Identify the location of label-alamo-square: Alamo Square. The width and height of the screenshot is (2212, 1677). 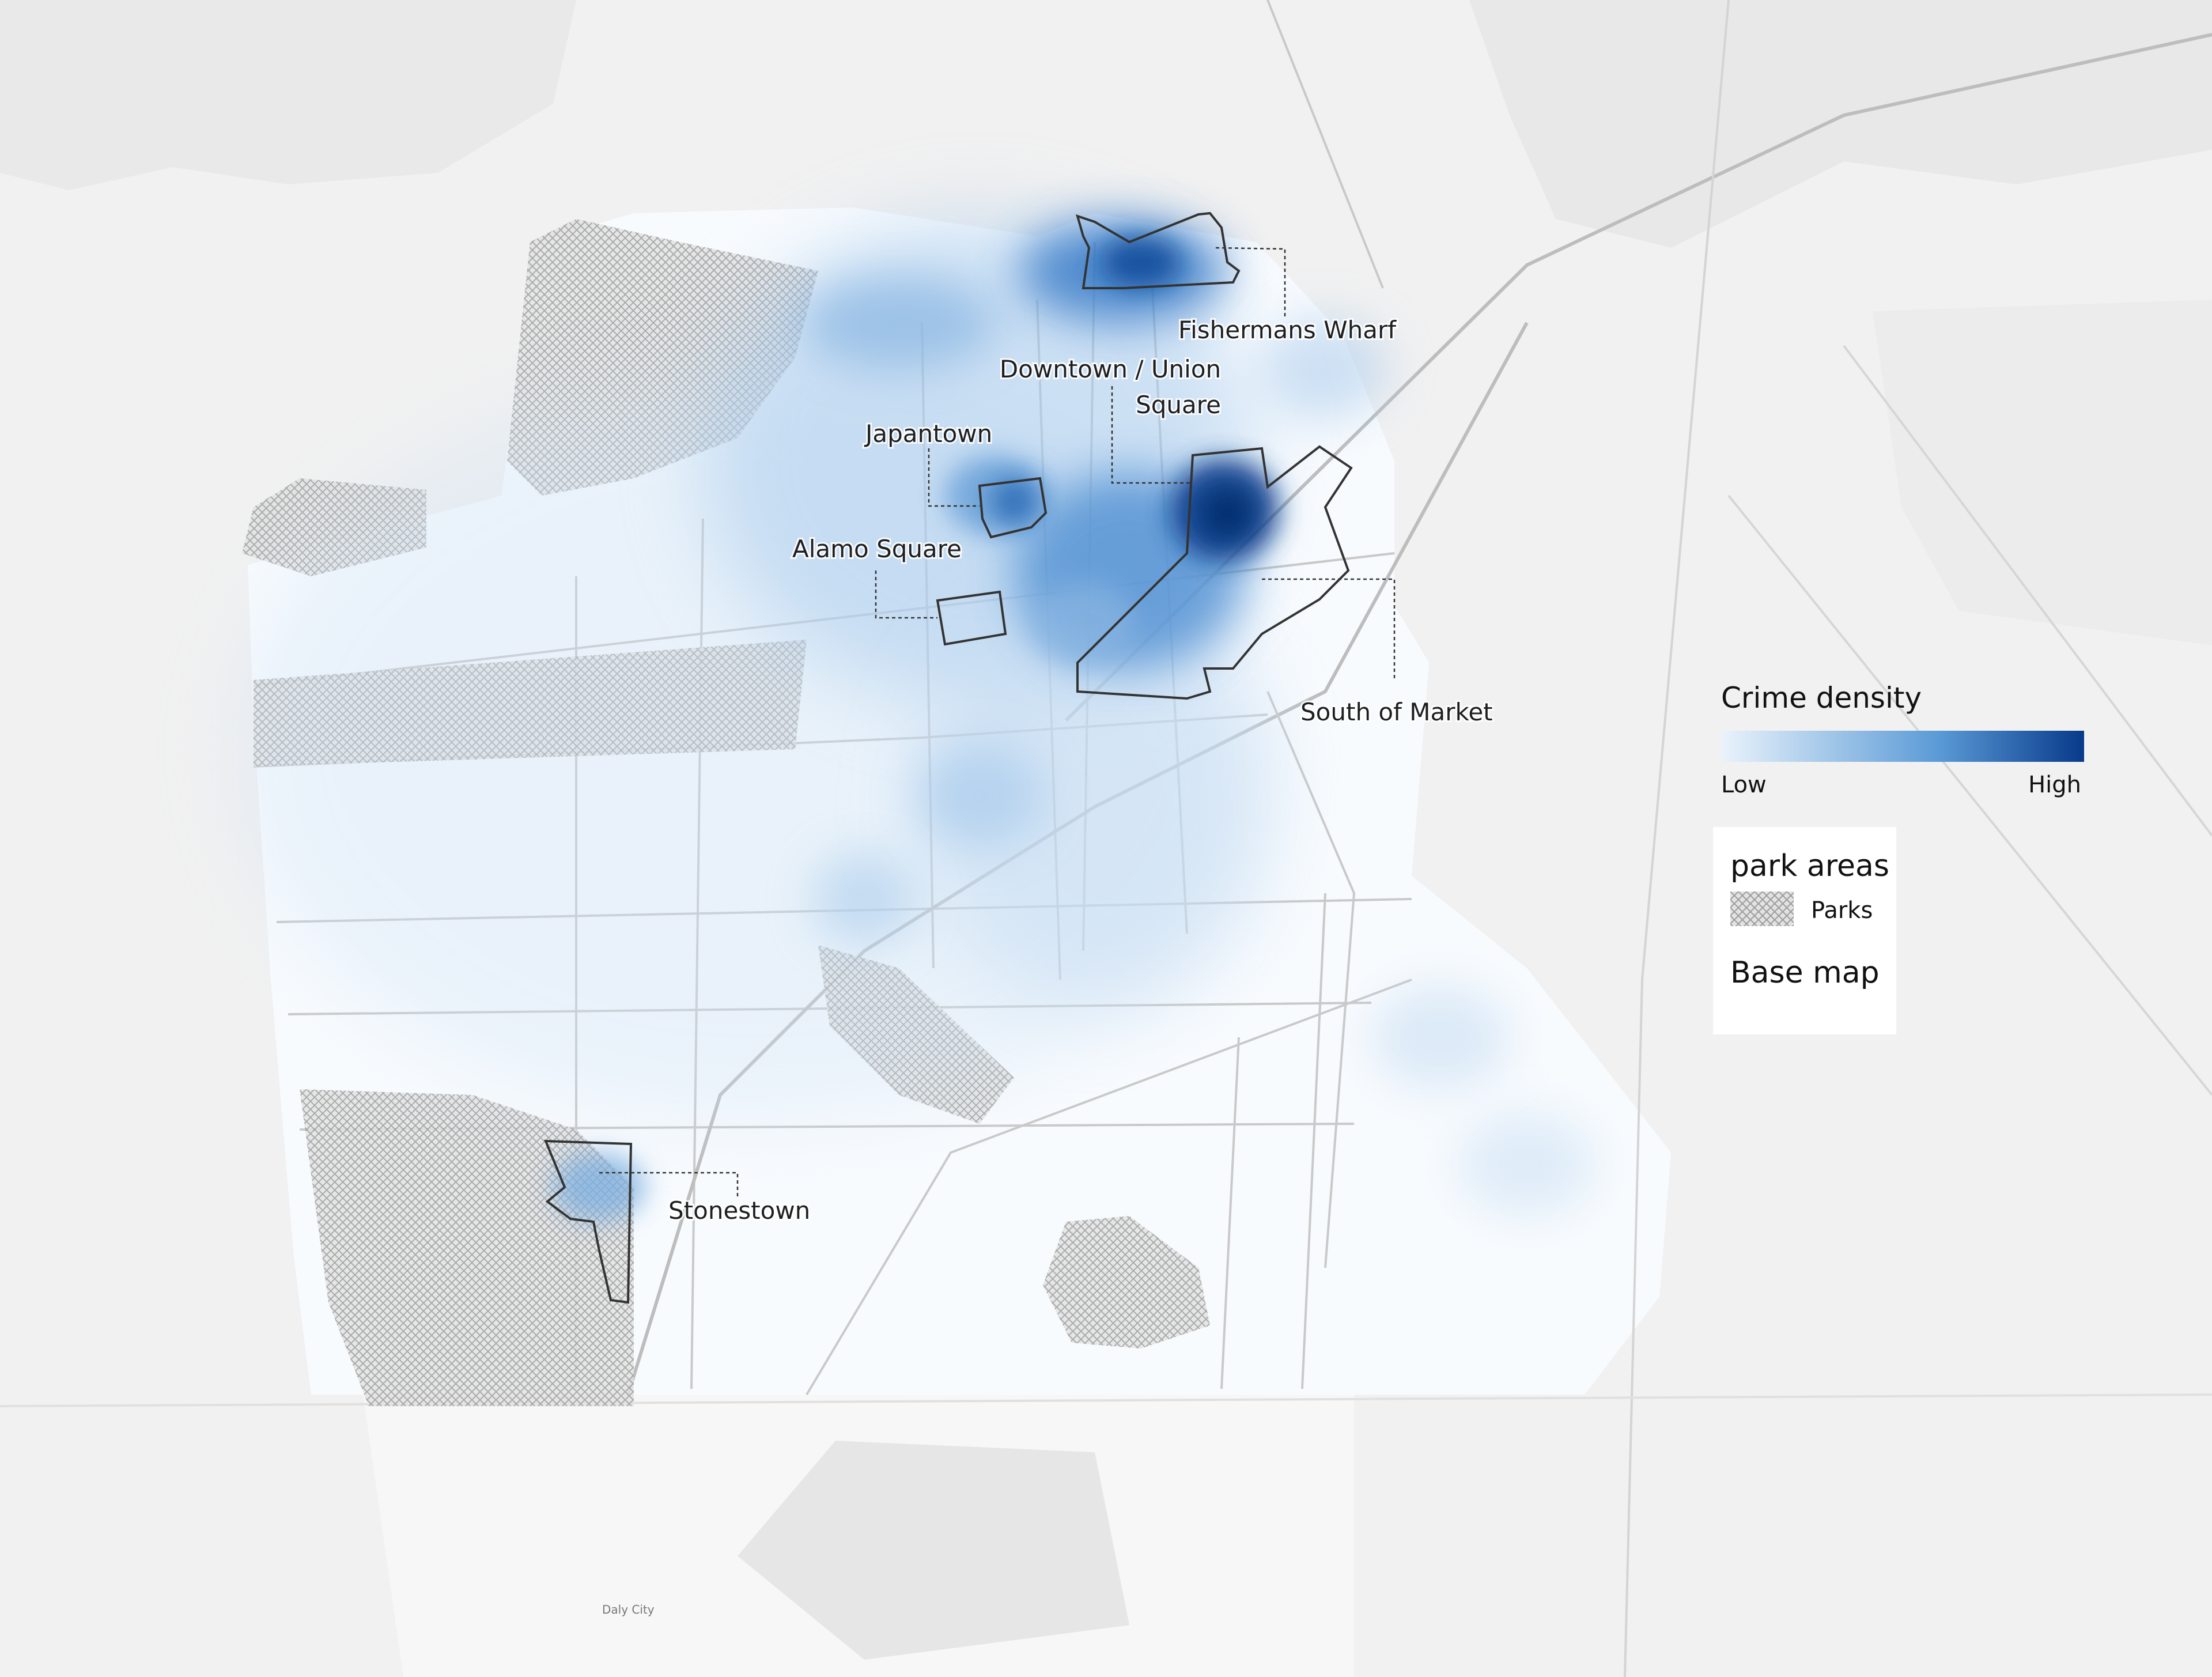
(877, 549).